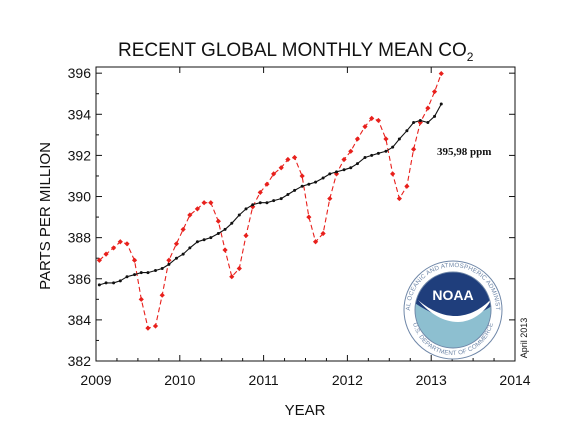 This screenshot has width=570, height=441. I want to click on chart-title-subscript: 2, so click(470, 57).